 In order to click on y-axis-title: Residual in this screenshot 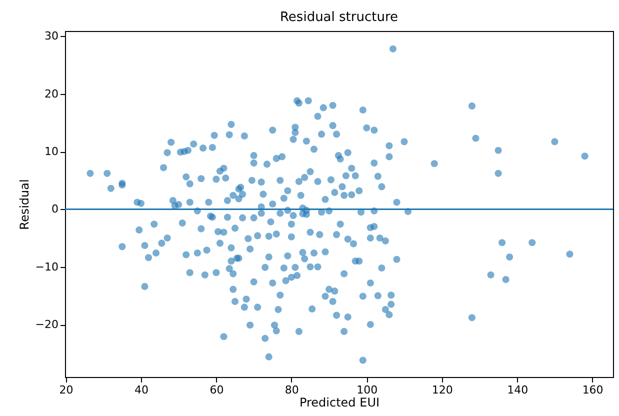, I will do `click(24, 204)`.